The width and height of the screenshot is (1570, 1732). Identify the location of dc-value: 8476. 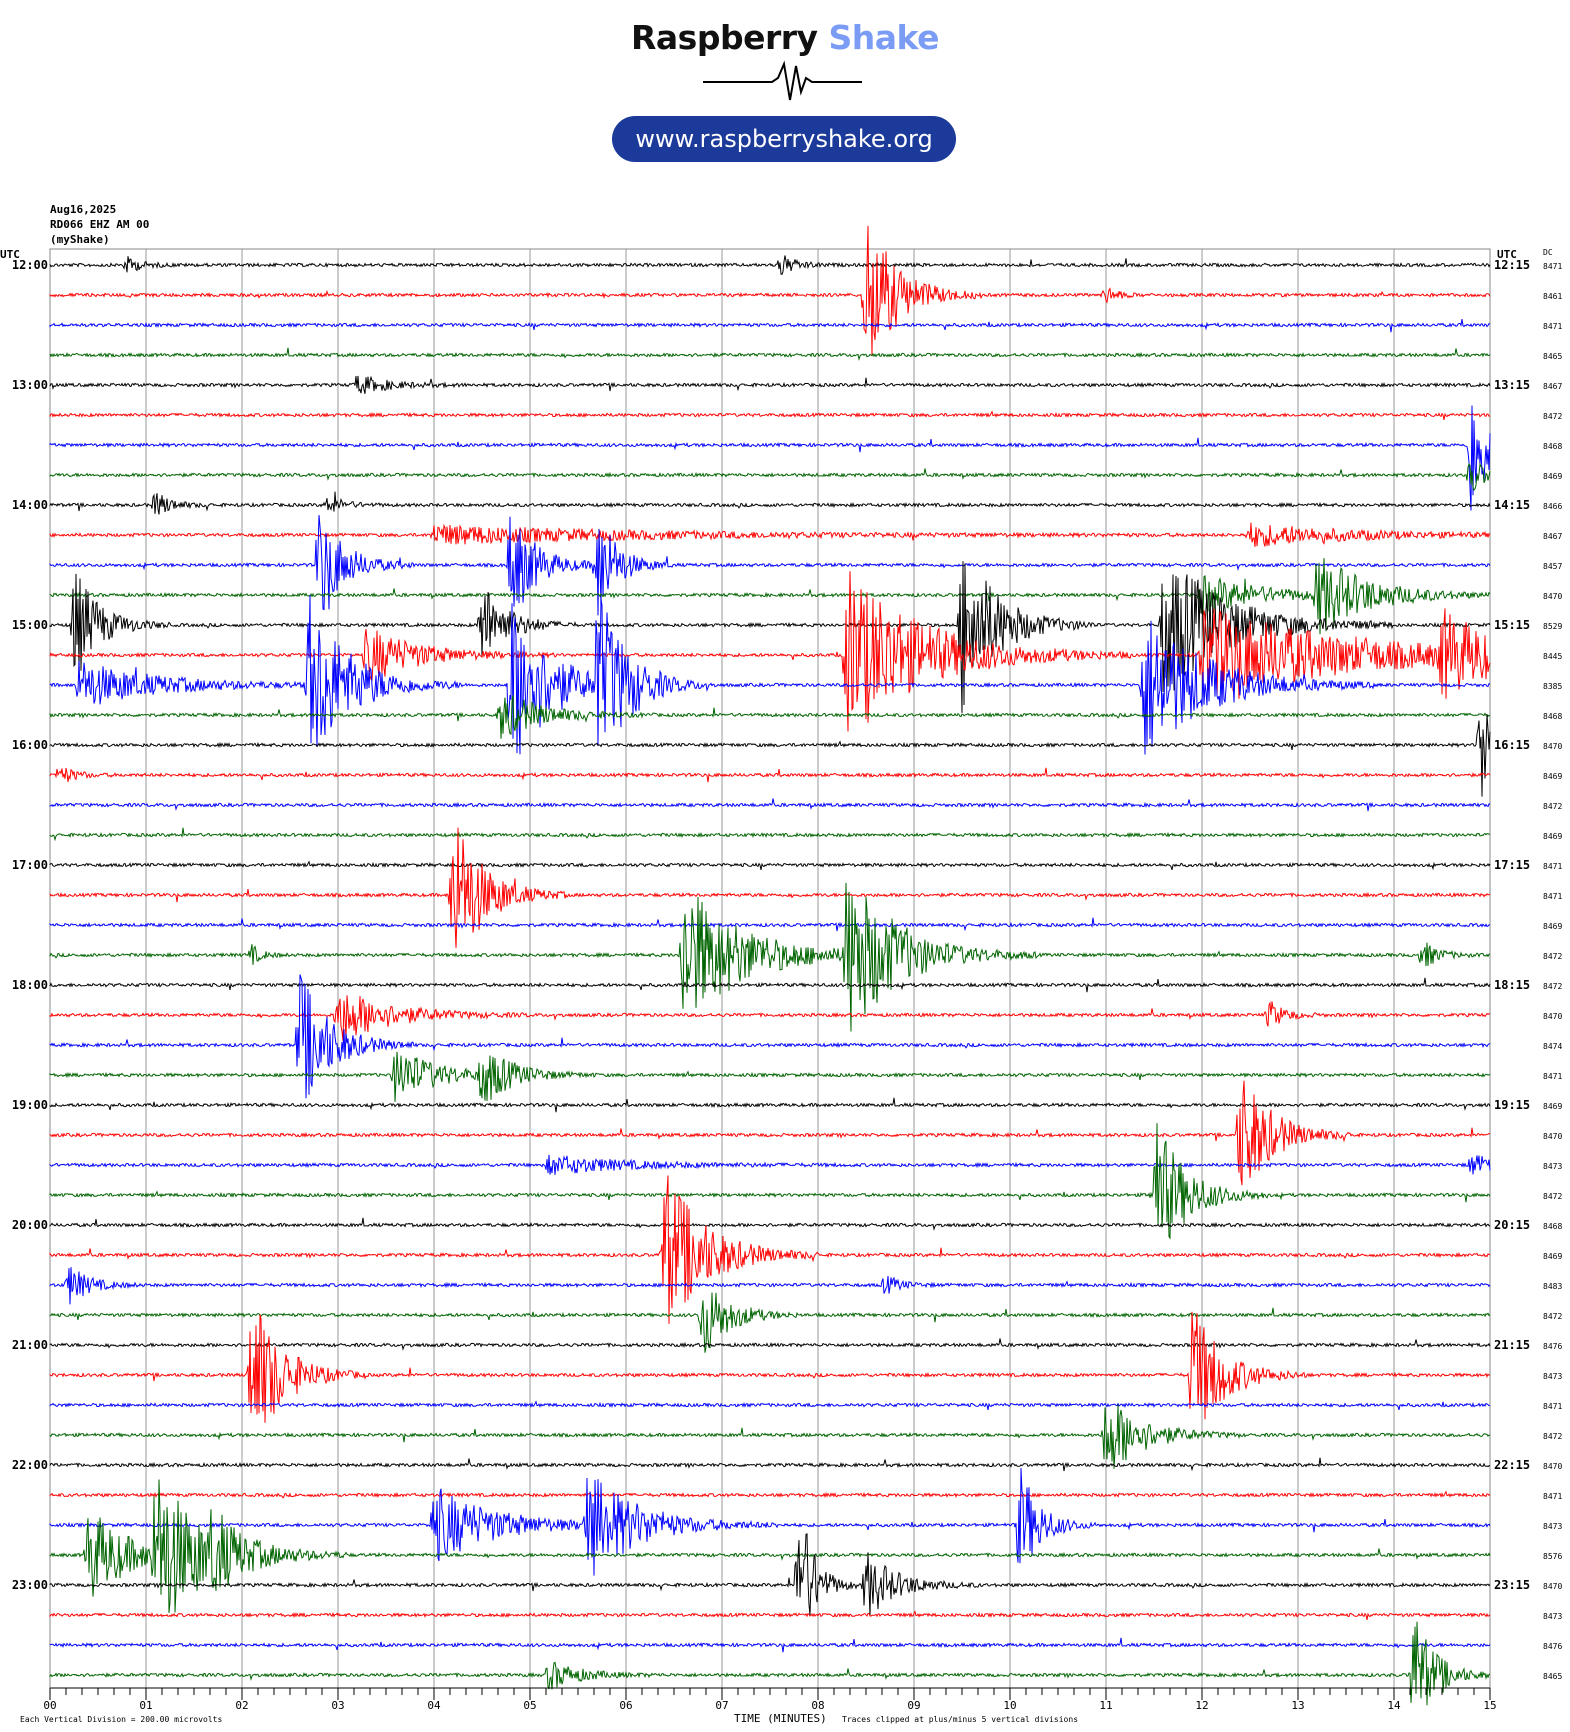
(1552, 1346).